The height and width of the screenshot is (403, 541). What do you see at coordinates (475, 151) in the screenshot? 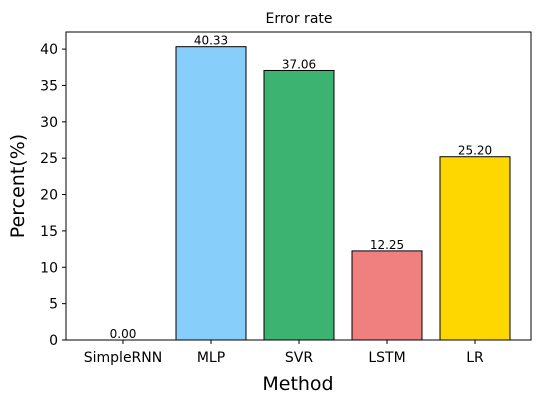
I see `data-label-lr: 25.20` at bounding box center [475, 151].